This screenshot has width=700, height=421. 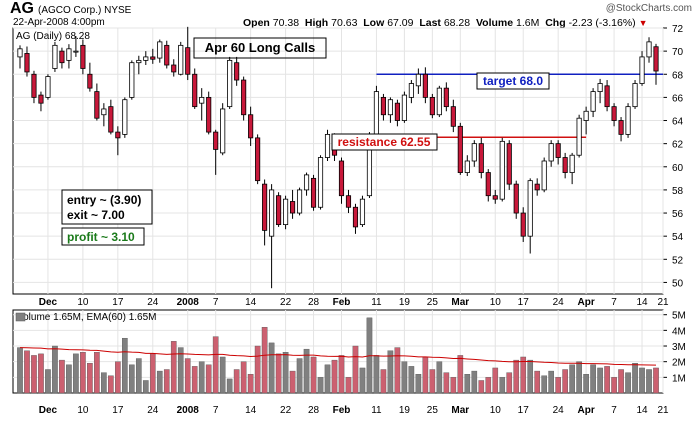 I want to click on entry-label: entry ~ (3.90), so click(x=104, y=200).